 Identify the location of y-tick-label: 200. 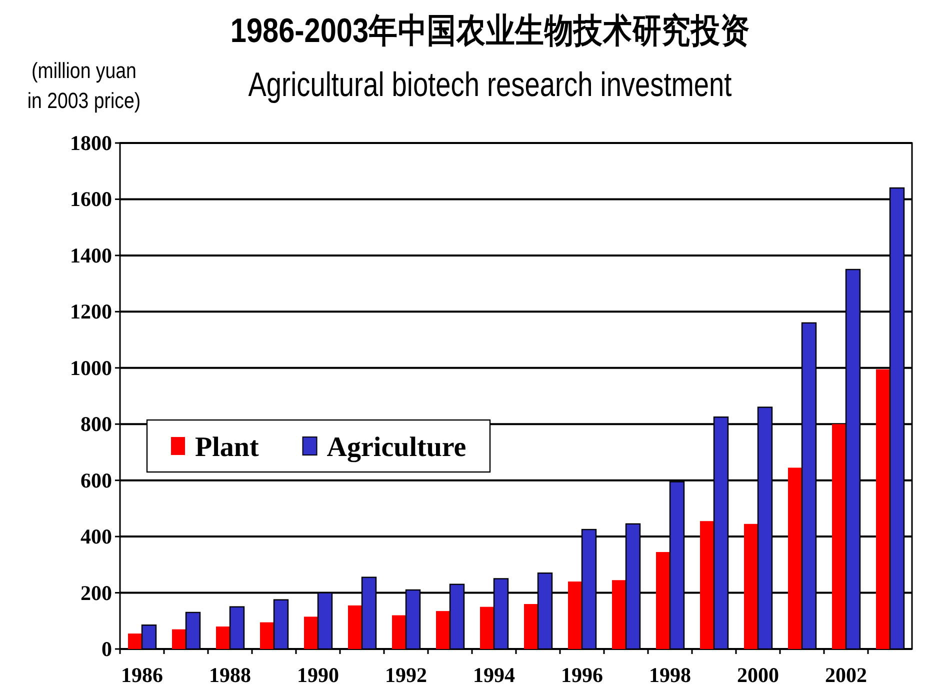
(96, 592).